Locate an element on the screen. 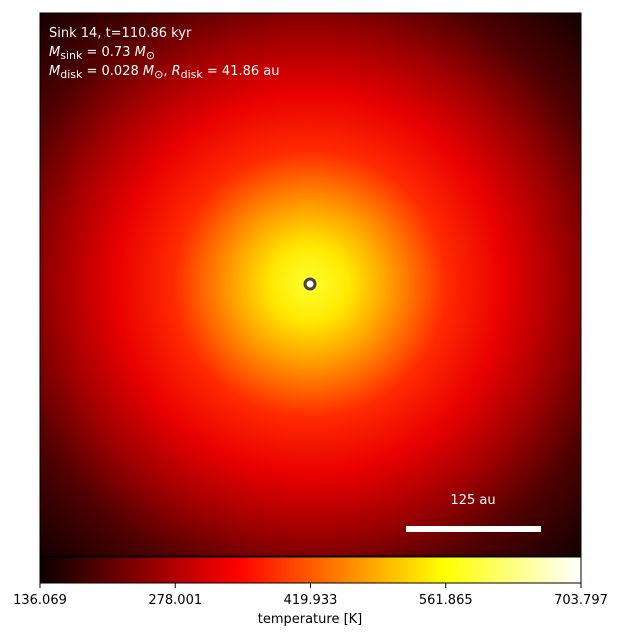 The image size is (619, 640). colorbar-tick-label: 561.865 is located at coordinates (446, 600).